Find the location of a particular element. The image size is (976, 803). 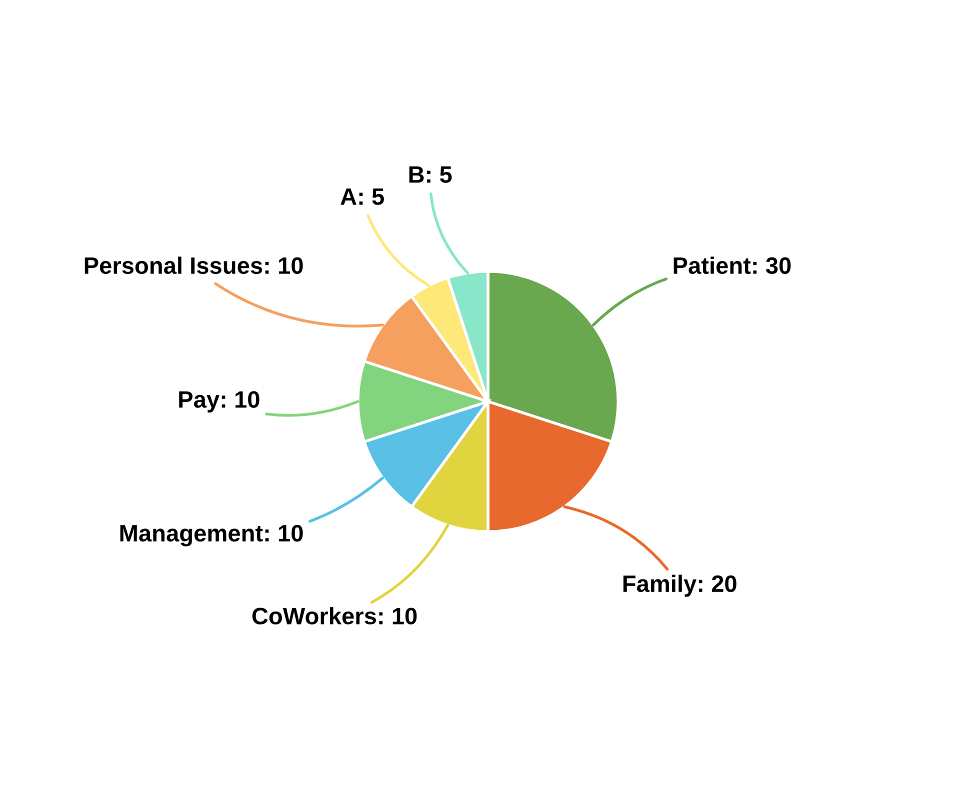

slice-label: B: 5 is located at coordinates (430, 174).